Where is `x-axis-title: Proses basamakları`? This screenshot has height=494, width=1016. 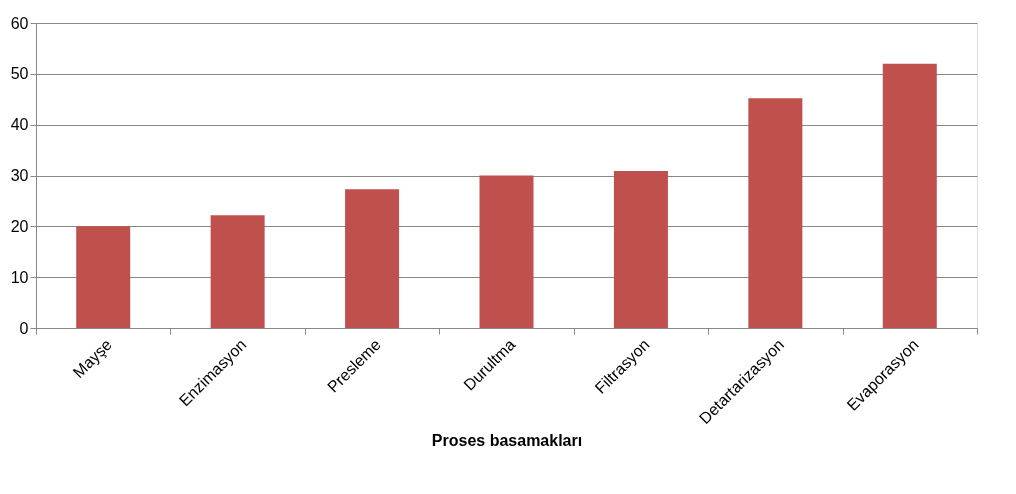
x-axis-title: Proses basamakları is located at coordinates (507, 441).